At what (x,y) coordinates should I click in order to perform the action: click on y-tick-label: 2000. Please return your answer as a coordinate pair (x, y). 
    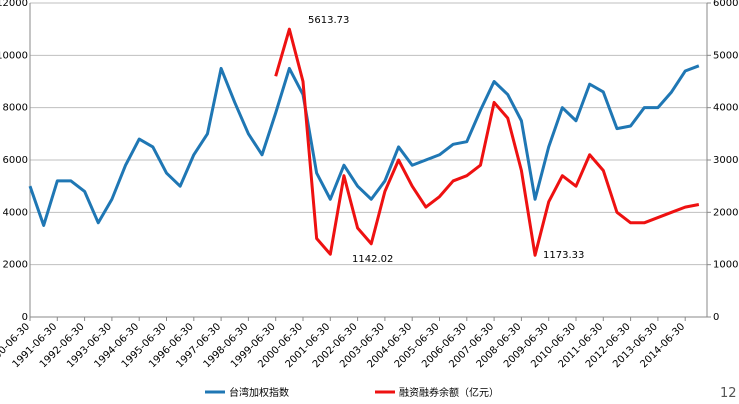
    Looking at the image, I should click on (15, 265).